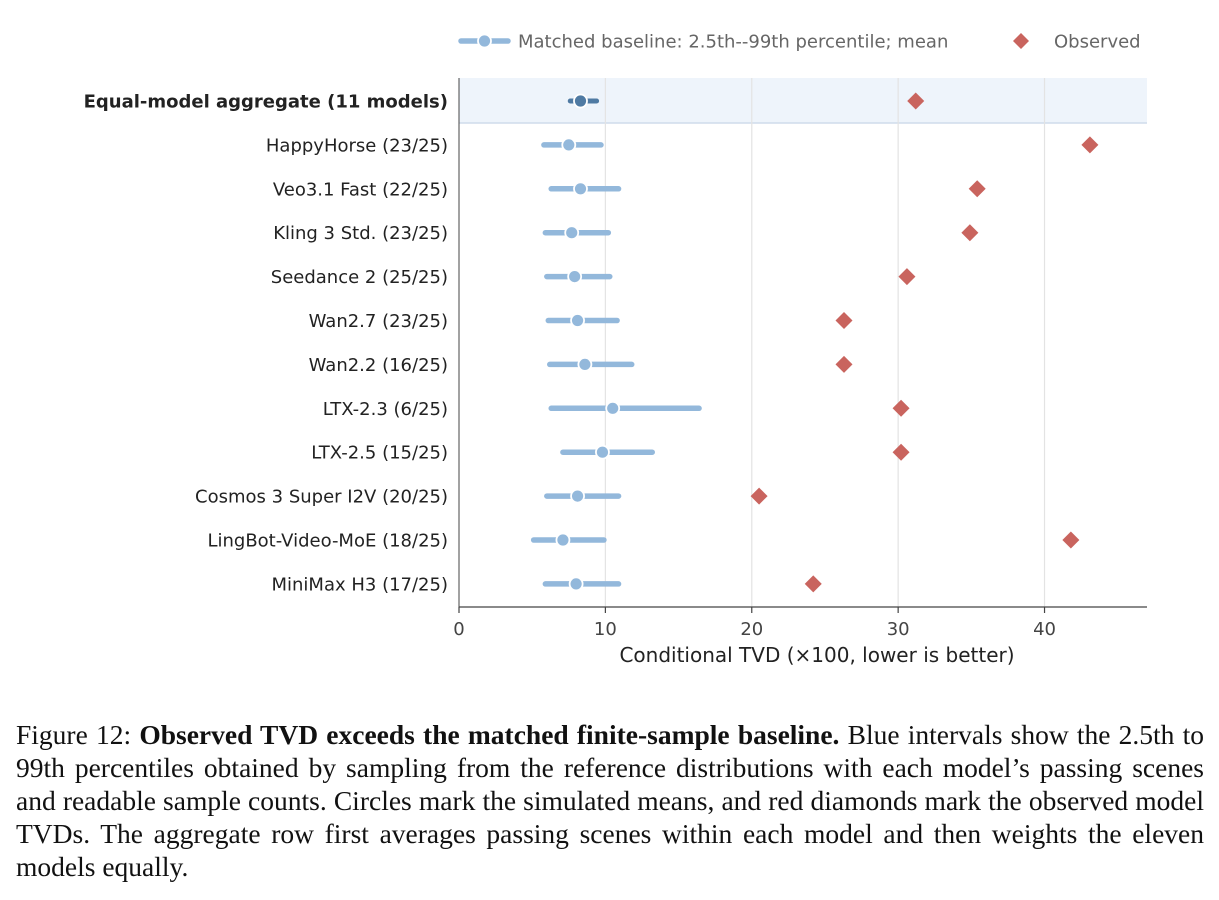  I want to click on x-tick-label-10: 10, so click(605, 629).